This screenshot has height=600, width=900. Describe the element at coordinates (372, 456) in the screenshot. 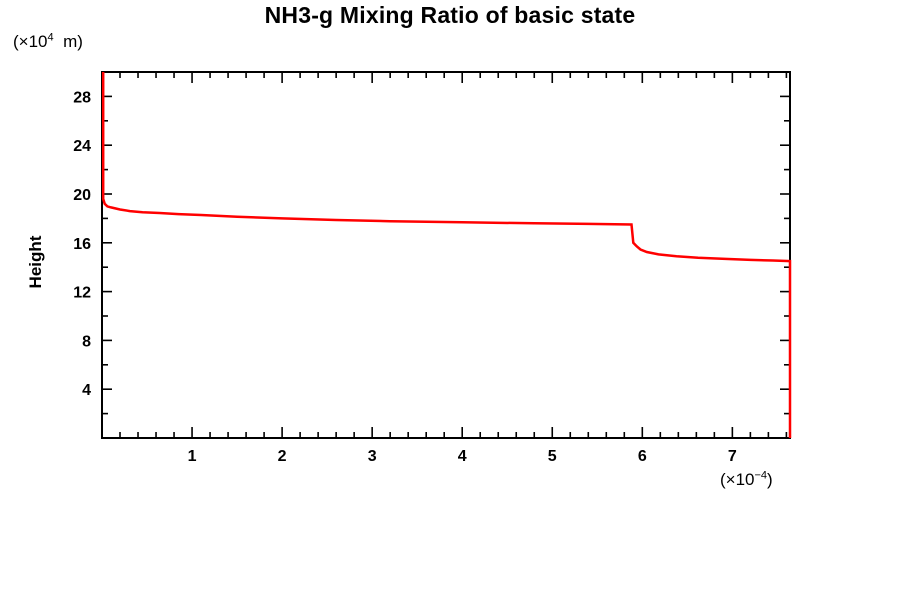

I see `x-tick-label: 3` at that location.